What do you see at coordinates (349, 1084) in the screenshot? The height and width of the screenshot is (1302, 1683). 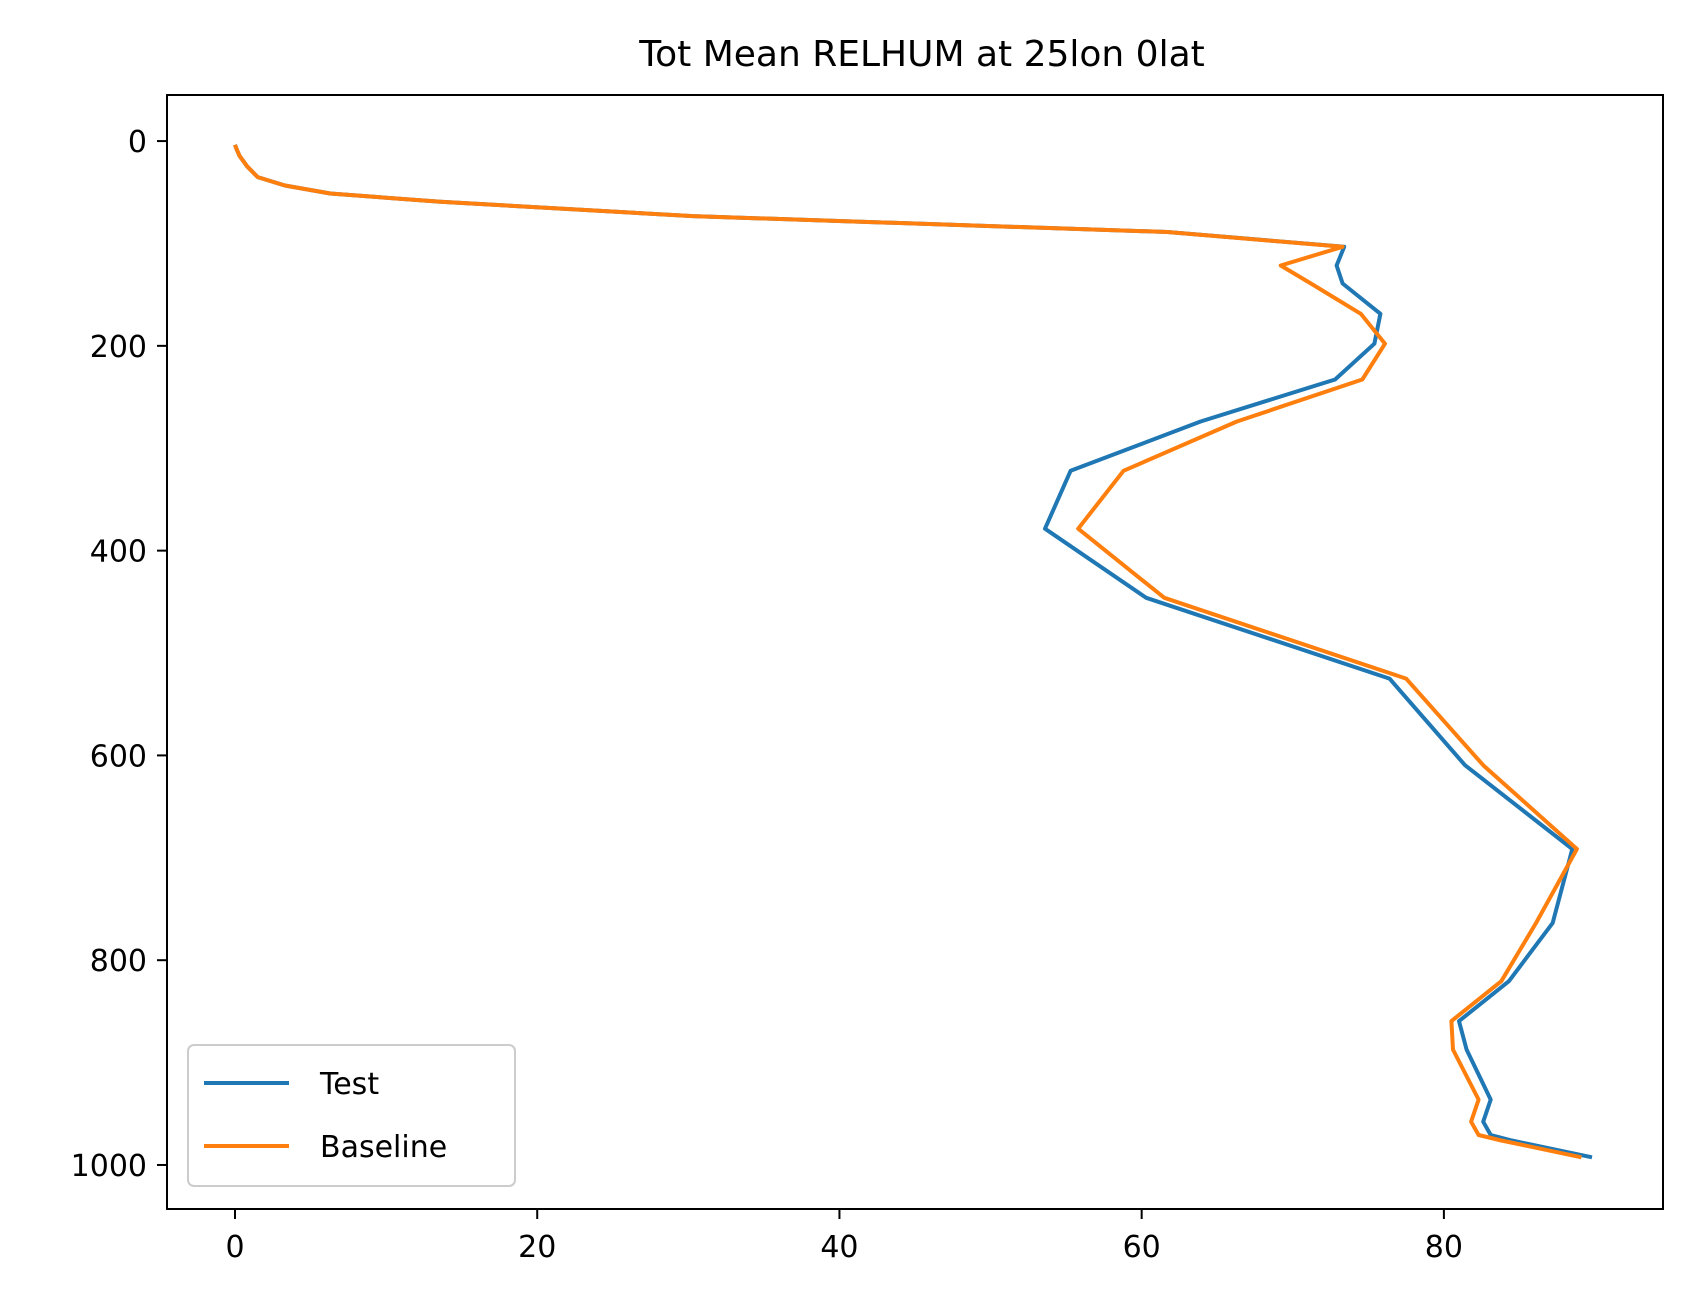 I see `legend-label-test: Test` at bounding box center [349, 1084].